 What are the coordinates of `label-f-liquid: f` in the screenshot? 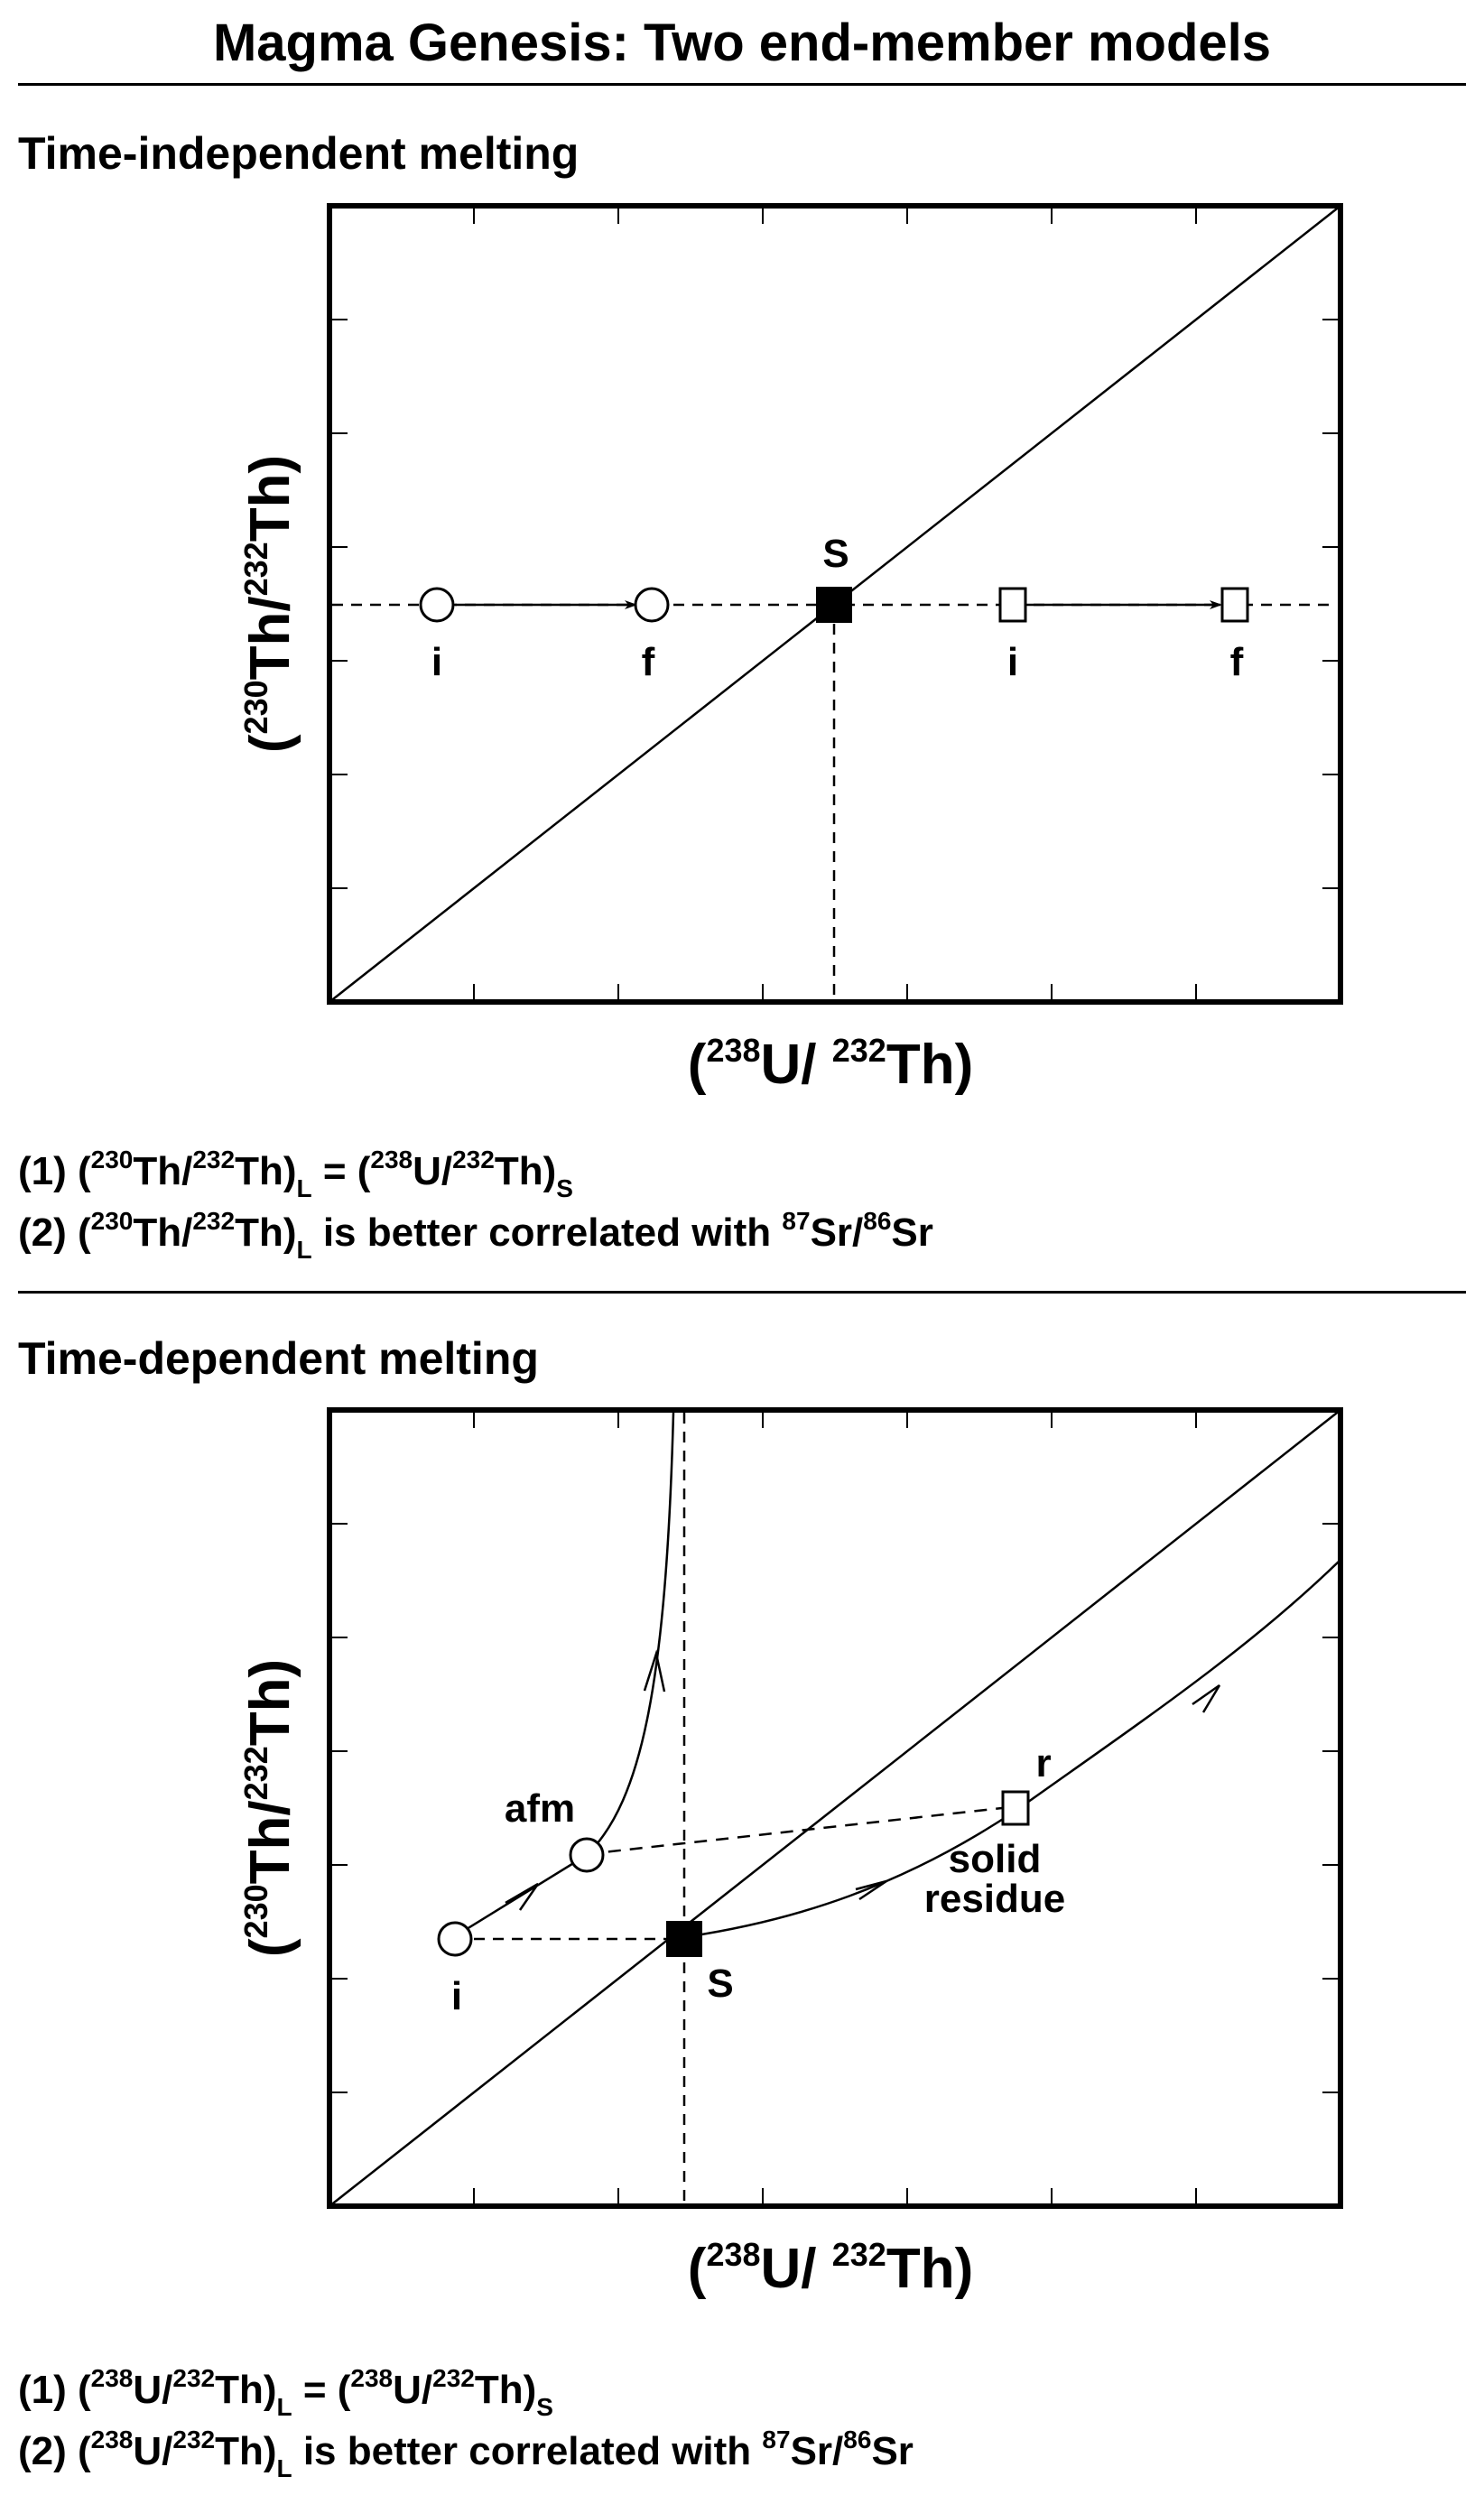 It's located at (649, 662).